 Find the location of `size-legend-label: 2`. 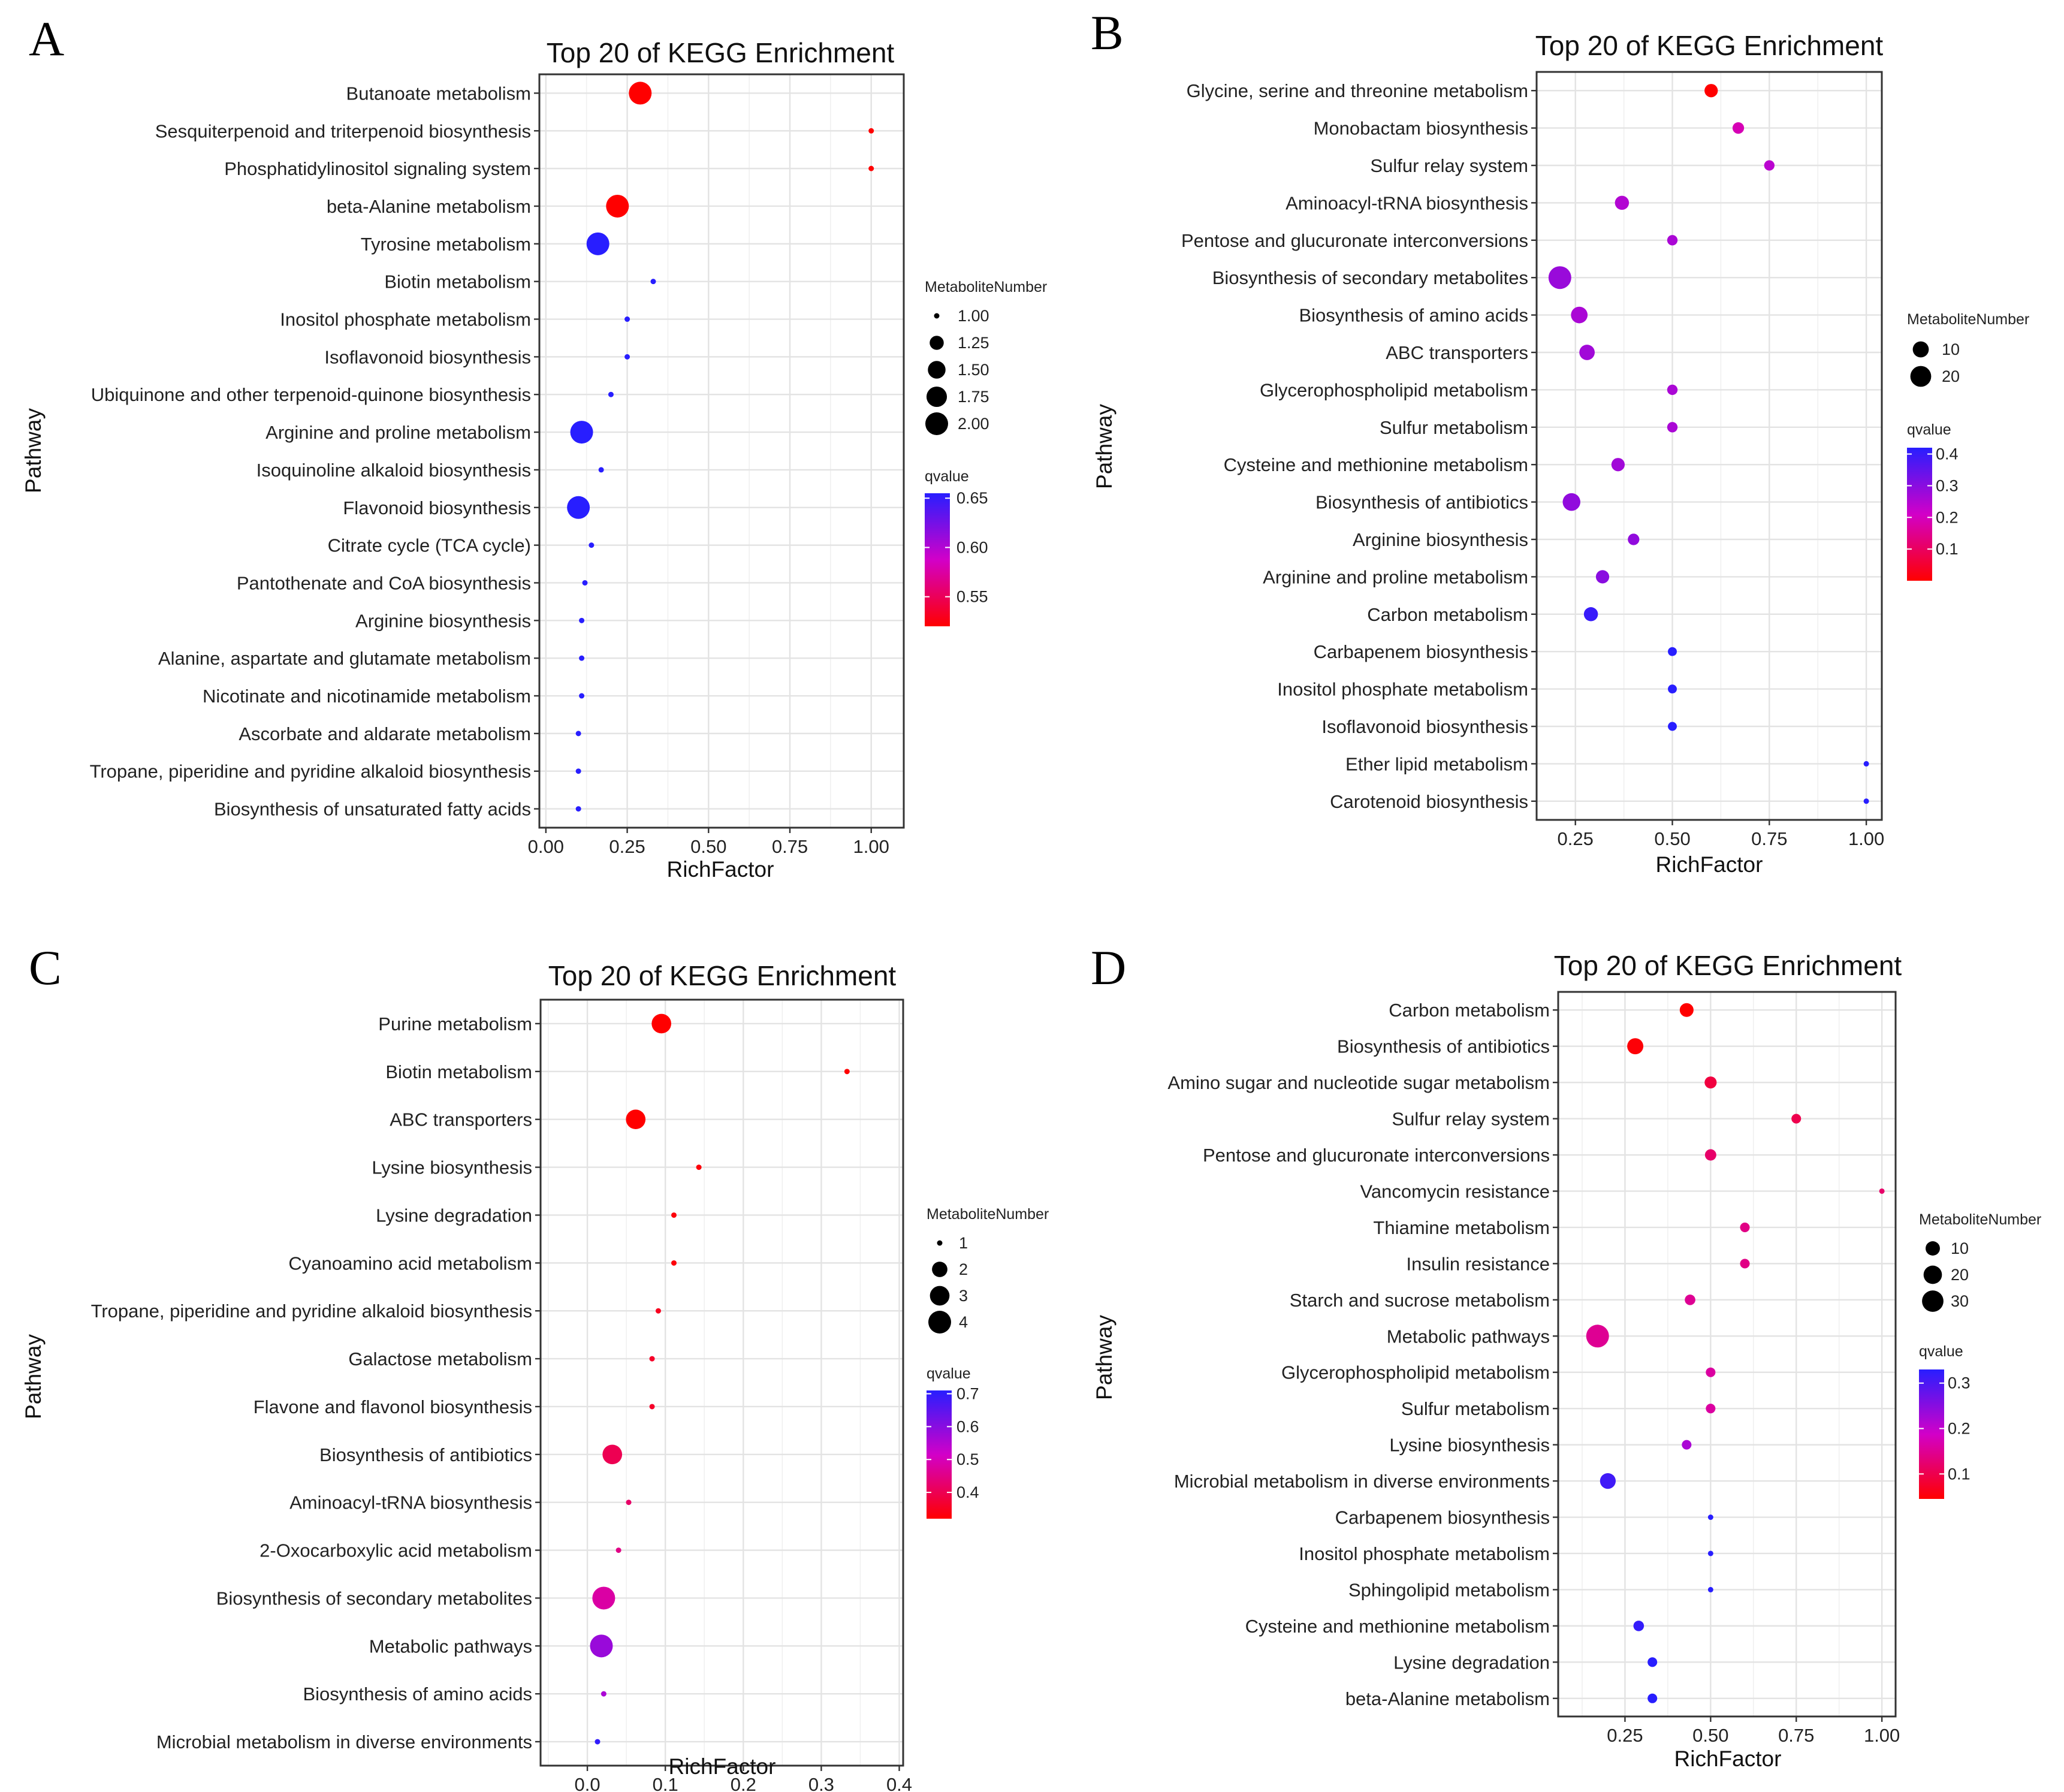

size-legend-label: 2 is located at coordinates (963, 1269).